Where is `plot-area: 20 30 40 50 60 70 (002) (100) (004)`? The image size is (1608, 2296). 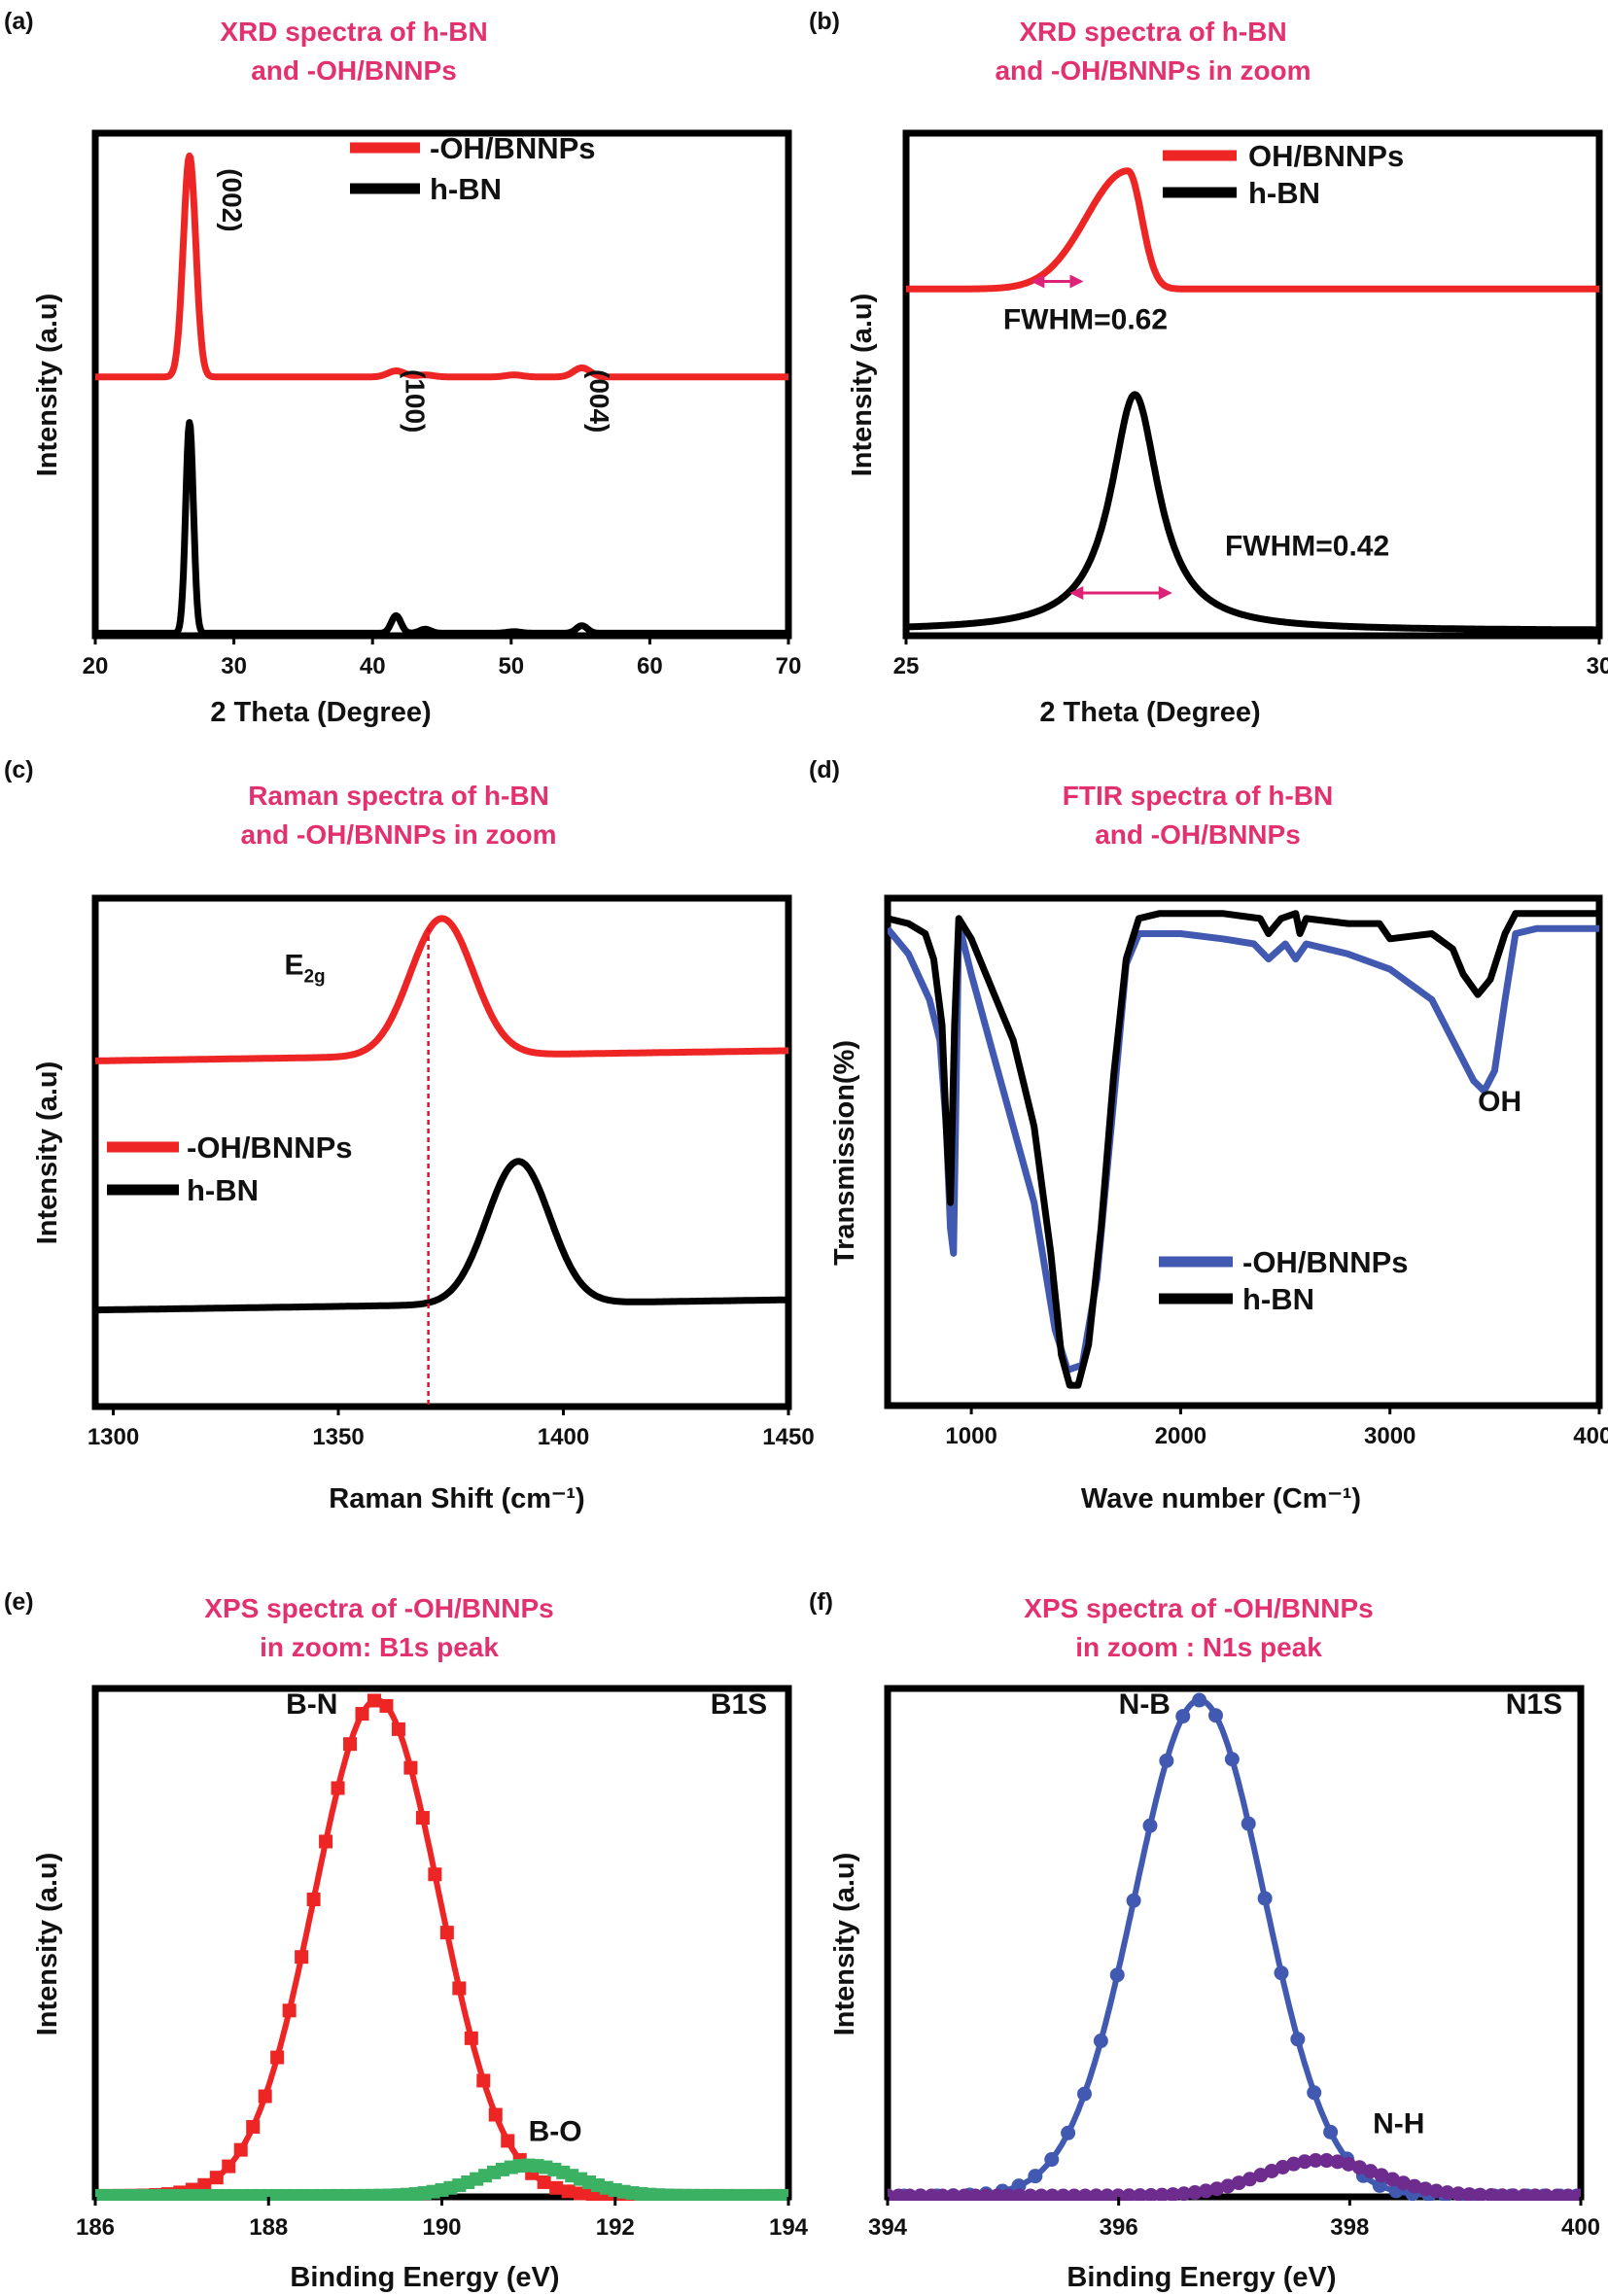 plot-area: 20 30 40 50 60 70 (002) (100) (004) is located at coordinates (442, 415).